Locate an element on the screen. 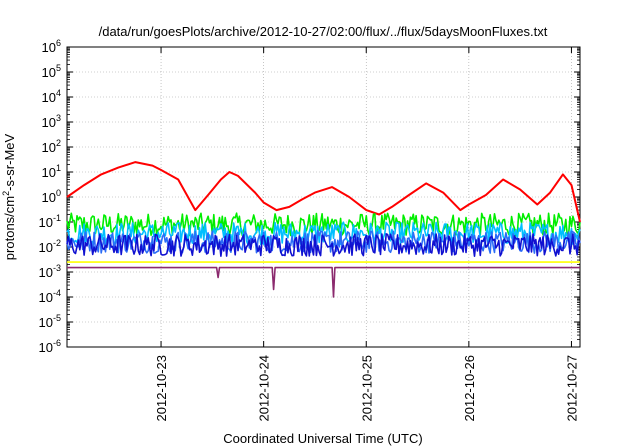 This screenshot has width=640, height=448. y-tick-label: 10⁵ is located at coordinates (51, 71).